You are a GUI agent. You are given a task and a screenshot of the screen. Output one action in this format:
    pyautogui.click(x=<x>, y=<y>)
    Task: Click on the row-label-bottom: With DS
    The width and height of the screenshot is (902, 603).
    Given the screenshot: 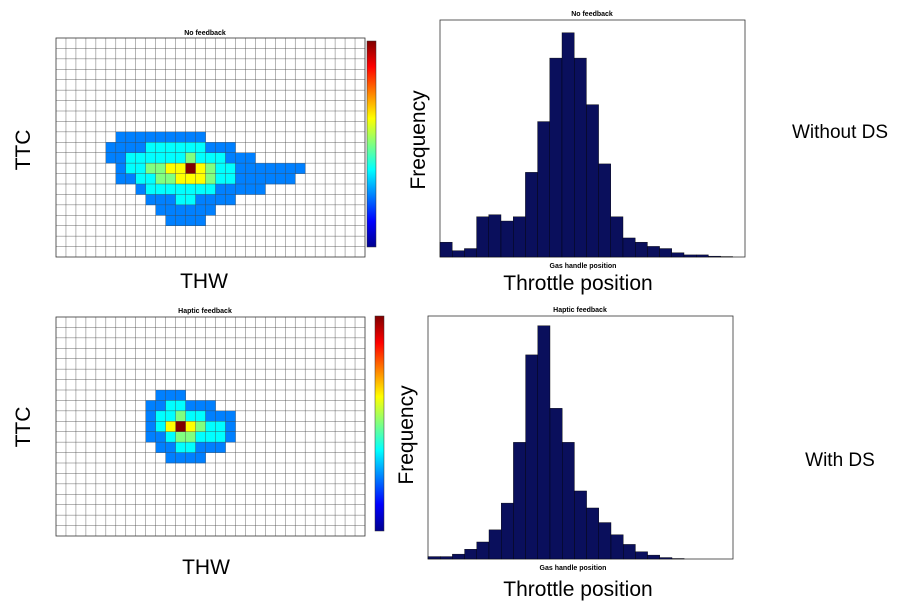 What is the action you would take?
    pyautogui.click(x=840, y=460)
    